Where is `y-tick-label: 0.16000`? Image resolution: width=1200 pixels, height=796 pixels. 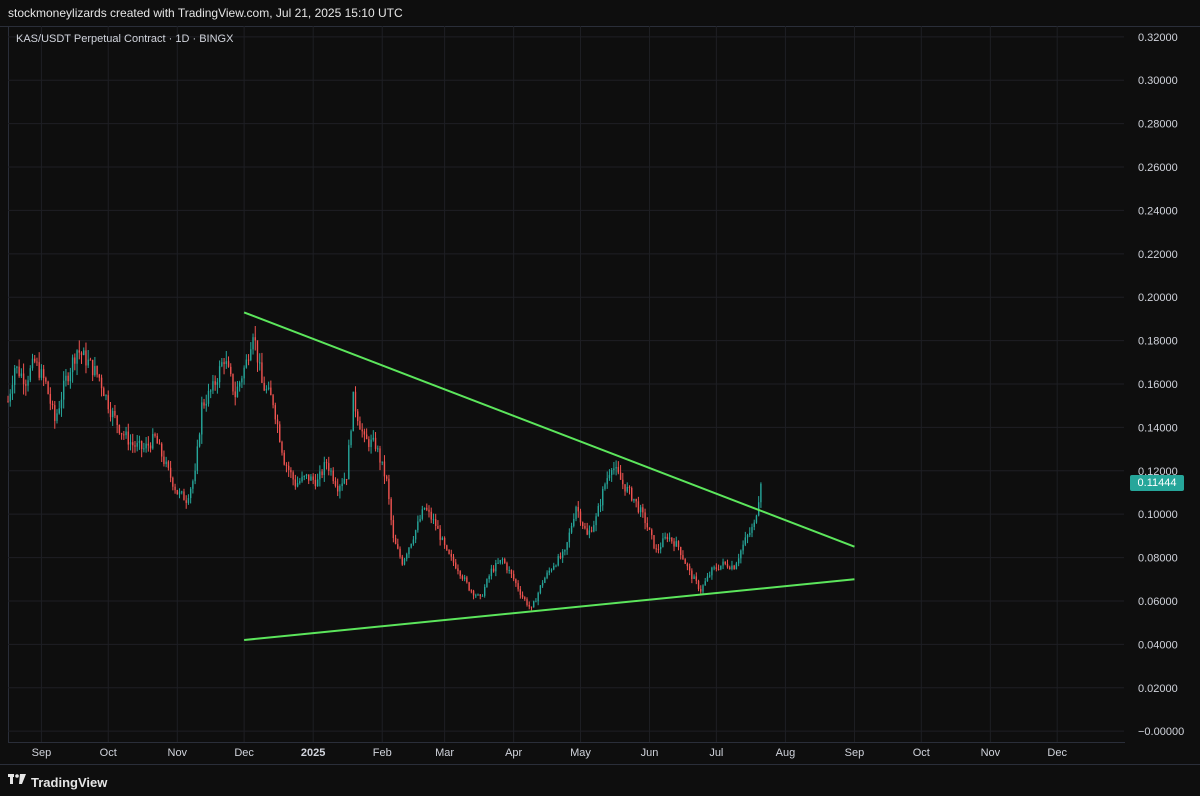
y-tick-label: 0.16000 is located at coordinates (1158, 385).